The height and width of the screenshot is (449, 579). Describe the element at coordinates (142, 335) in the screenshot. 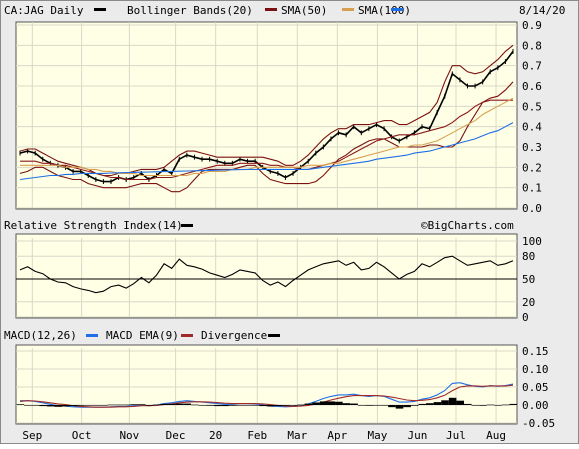

I see `macd-ema-label: MACD EMA(9)` at that location.